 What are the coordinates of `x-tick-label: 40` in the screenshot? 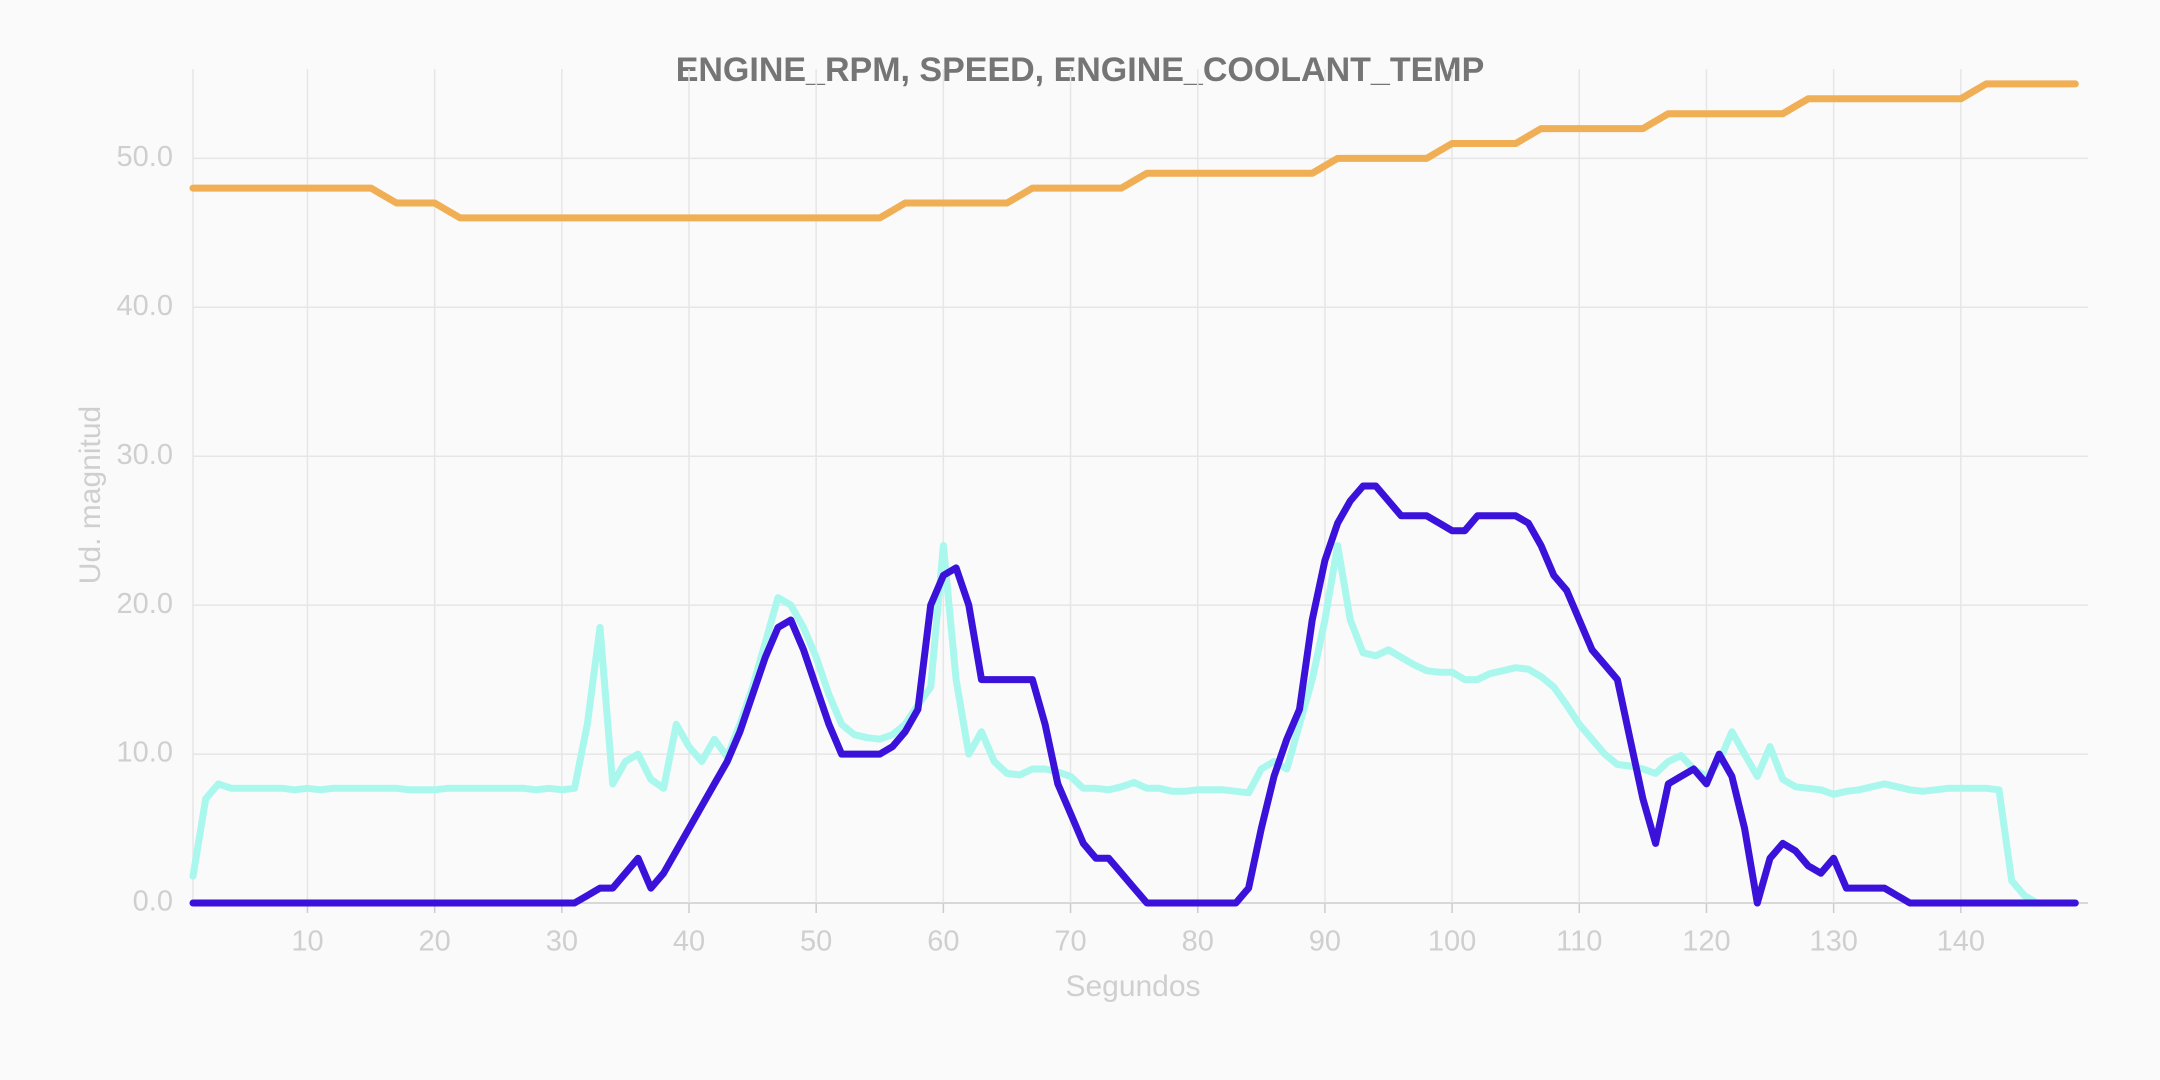 It's located at (689, 942).